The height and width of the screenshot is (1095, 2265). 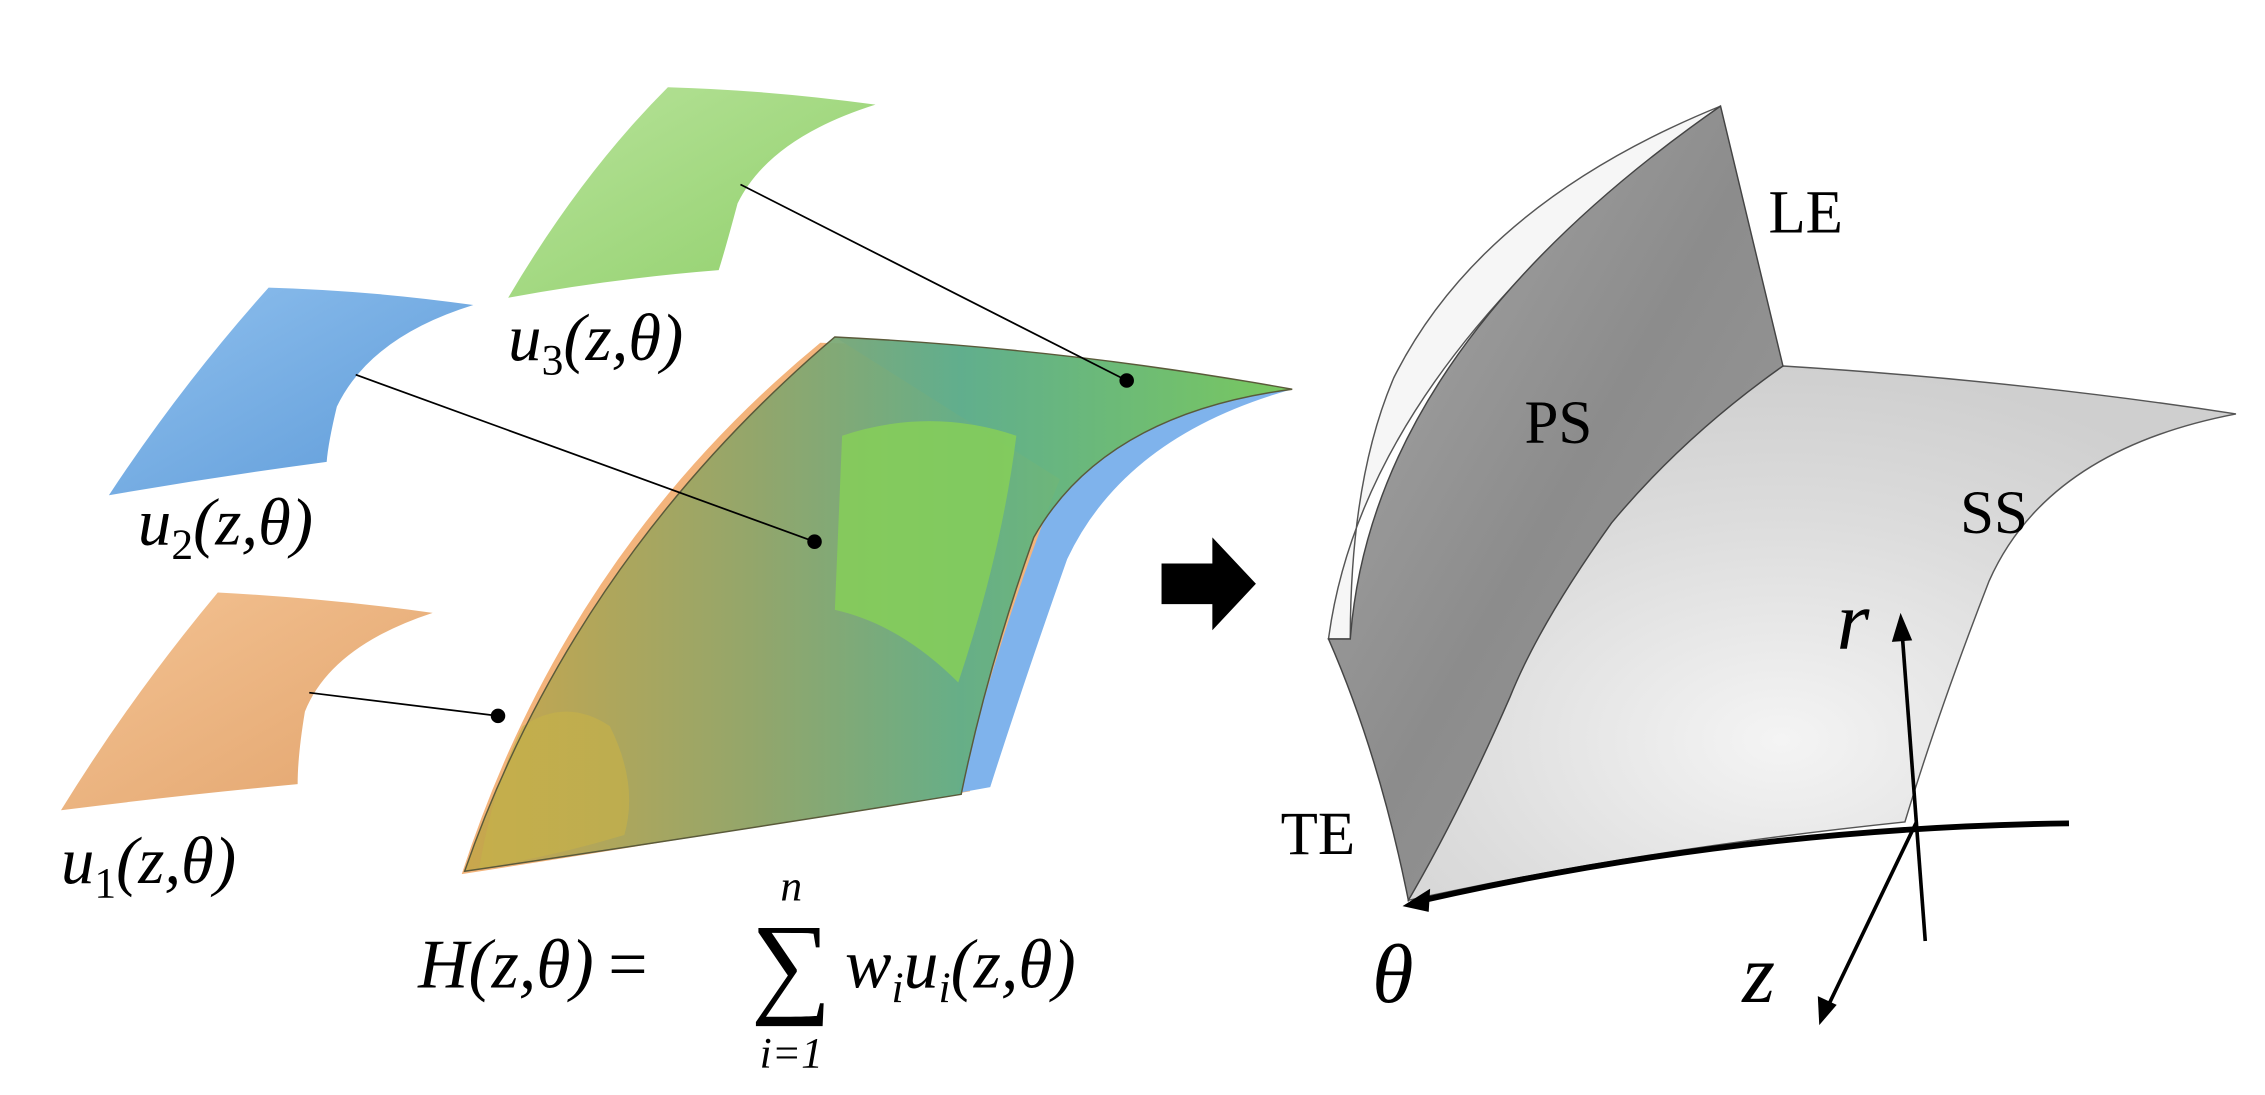 I want to click on z-axis, so click(x=1871, y=915).